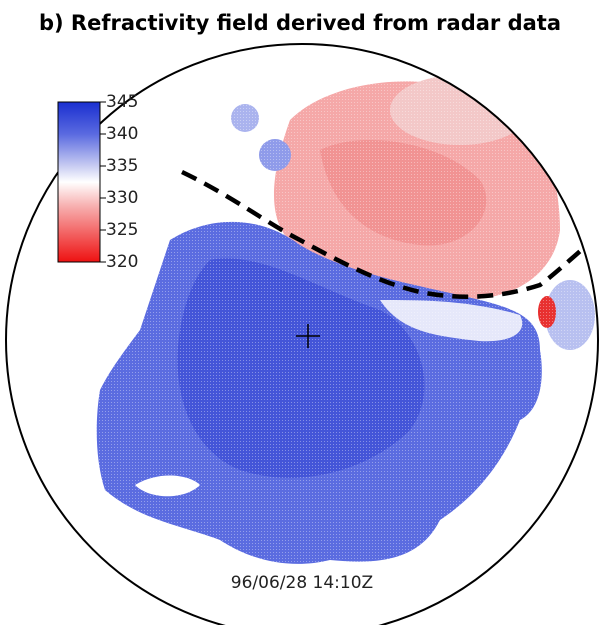 This screenshot has width=600, height=625. I want to click on timestamp: 96/06/28 14:10Z, so click(302, 583).